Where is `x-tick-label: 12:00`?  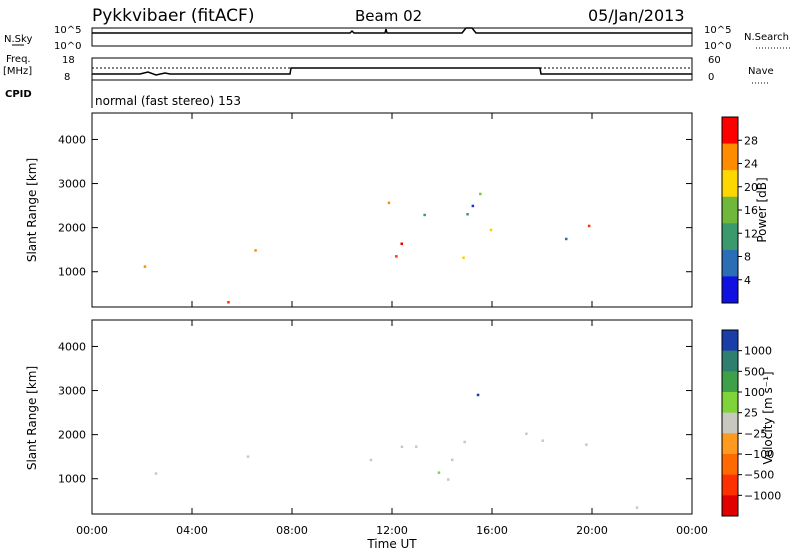 x-tick-label: 12:00 is located at coordinates (392, 530).